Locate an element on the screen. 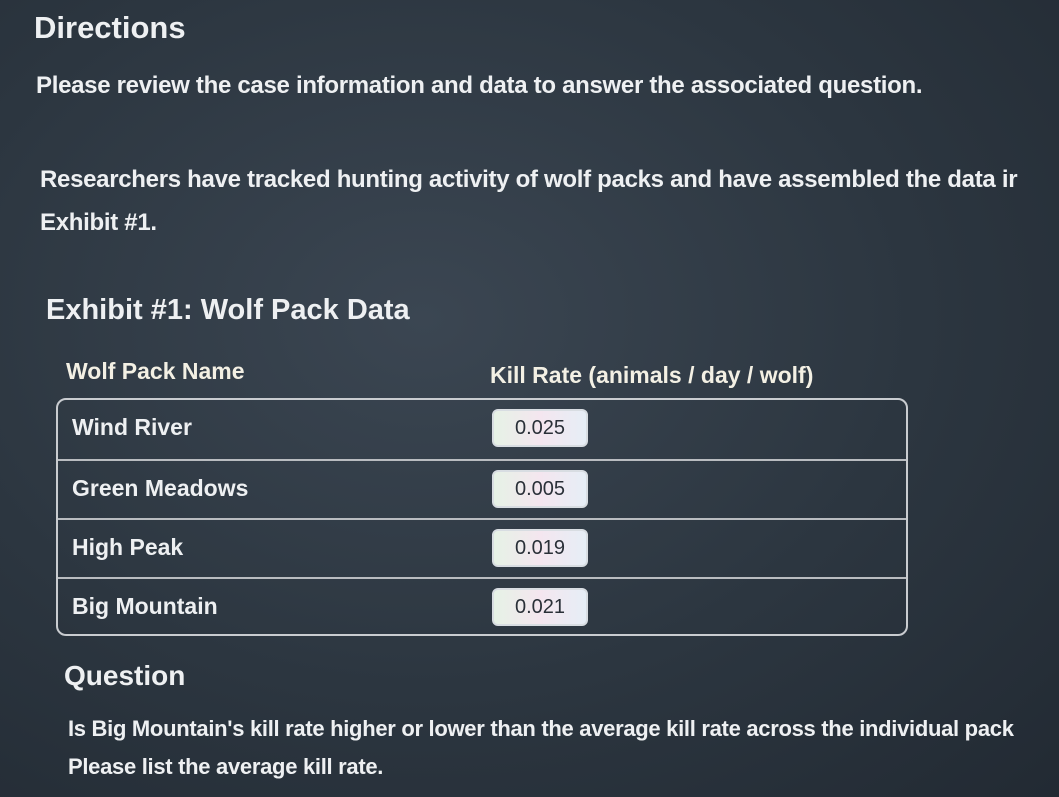  pack-name: Big Mountain is located at coordinates (145, 606).